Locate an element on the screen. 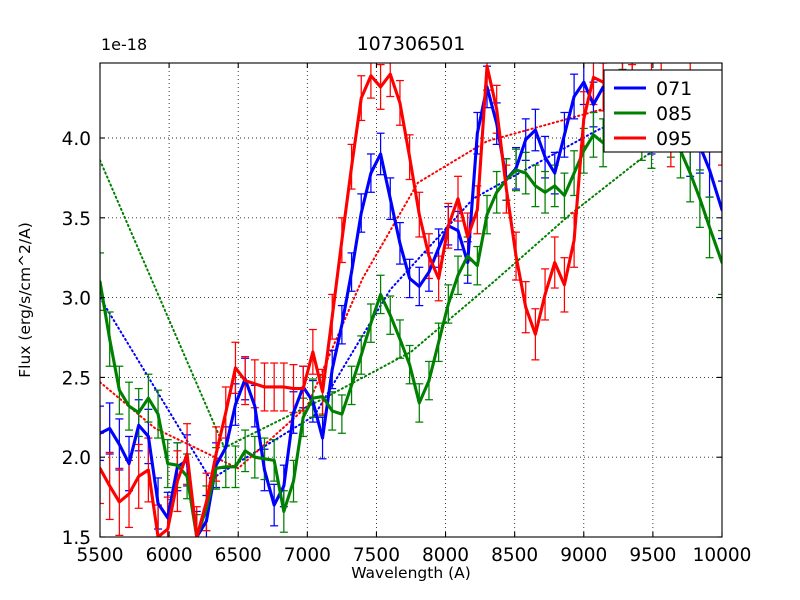  x-tick-label: 5500 is located at coordinates (99, 555).